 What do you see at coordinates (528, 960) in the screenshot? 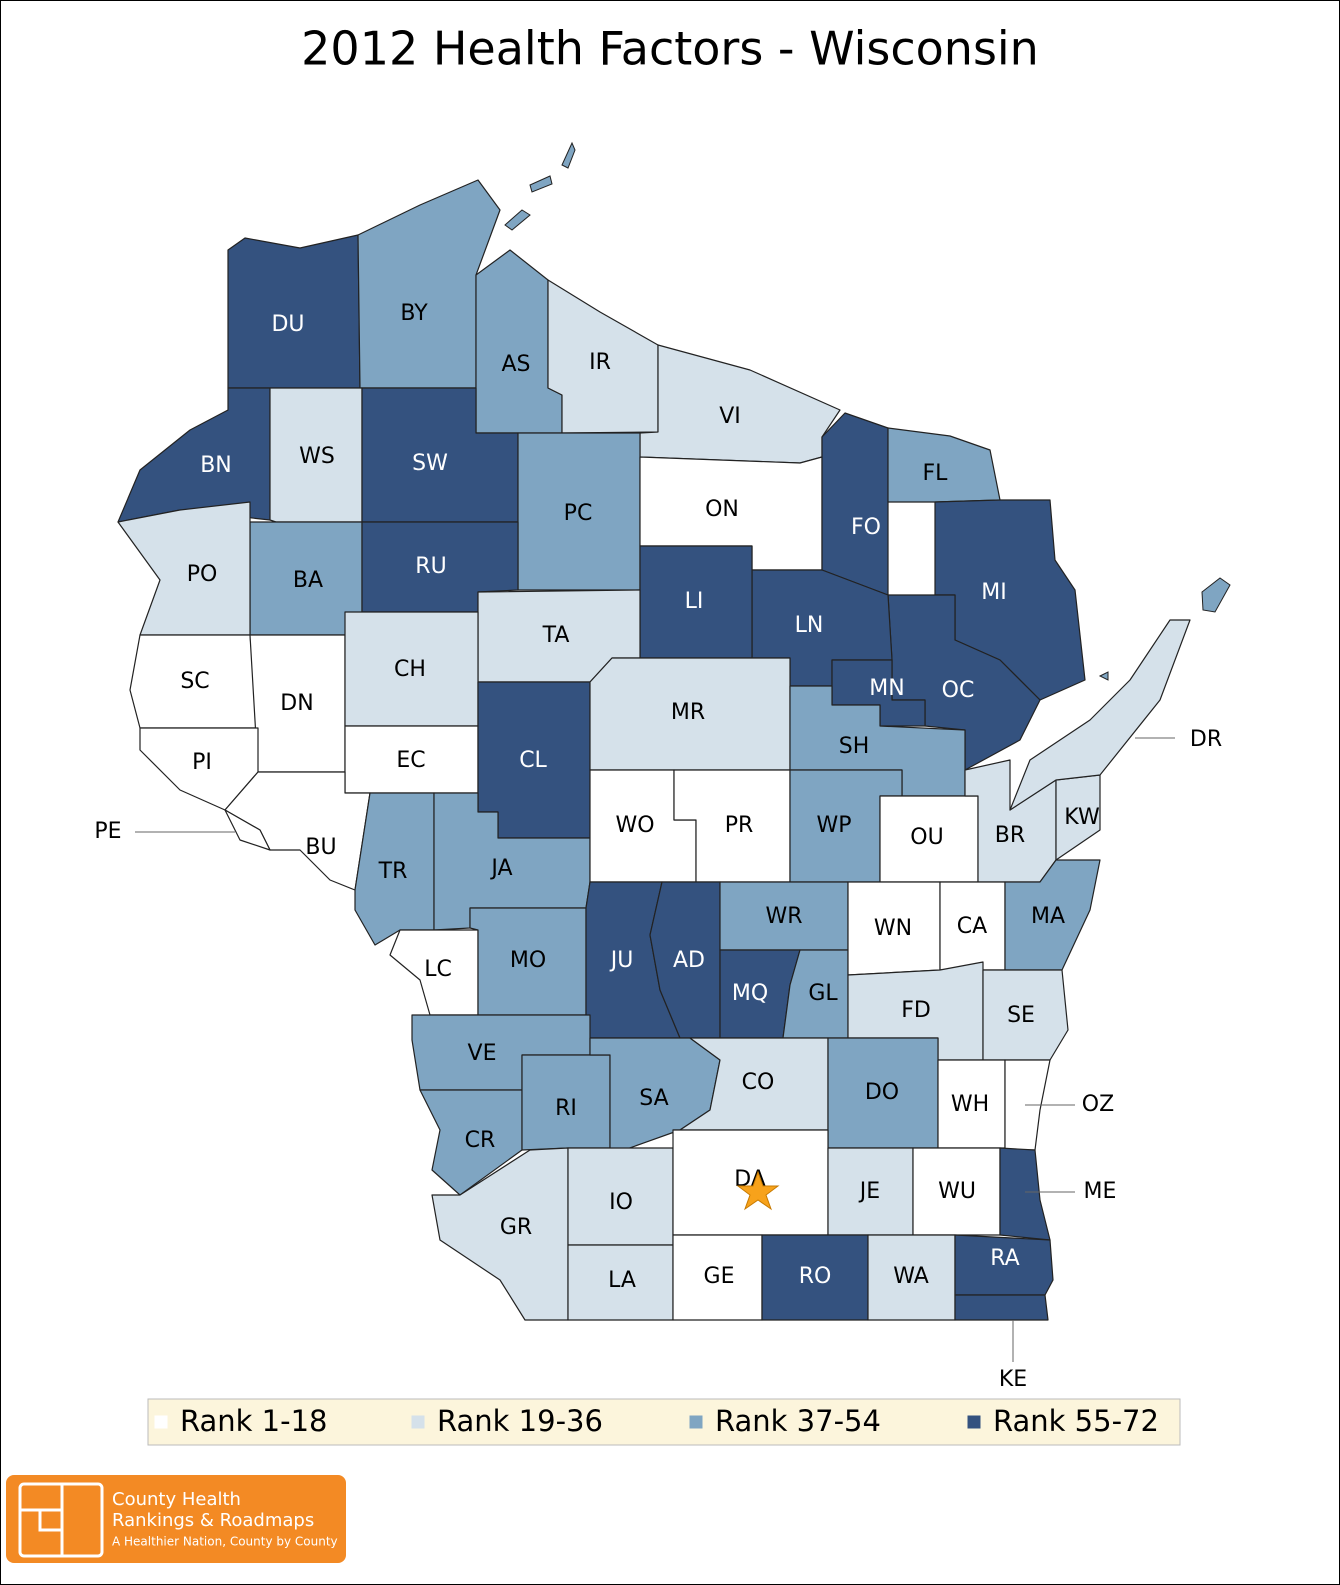
I see `county-label: MO` at bounding box center [528, 960].